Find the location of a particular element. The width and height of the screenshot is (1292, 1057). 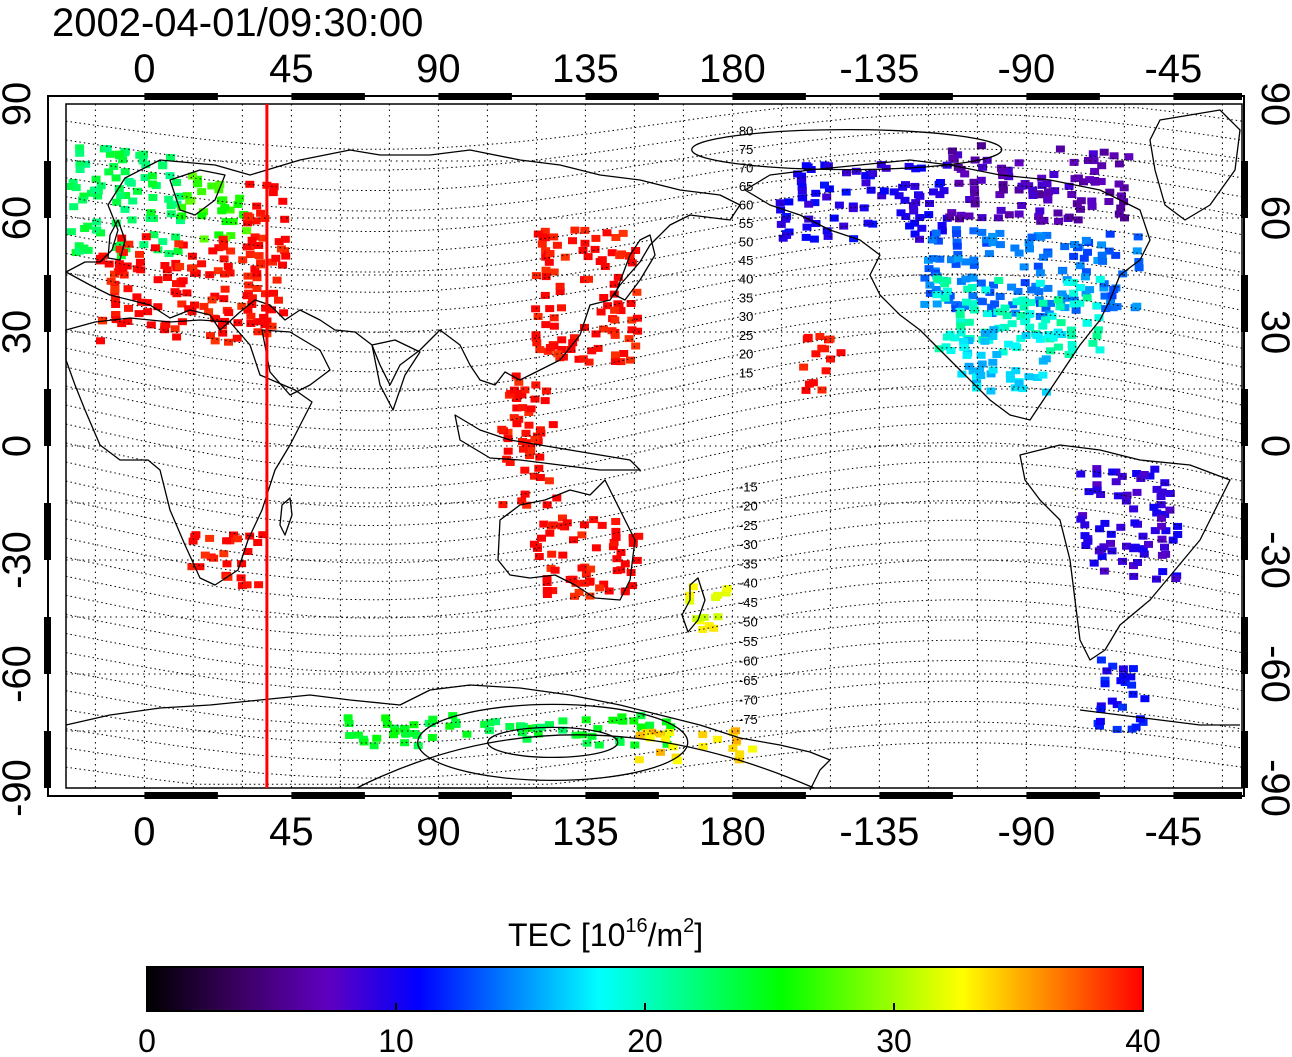

y-axis-right-labels: 90 60 30 0 -30 -60 -90 is located at coordinates (1272, 449).